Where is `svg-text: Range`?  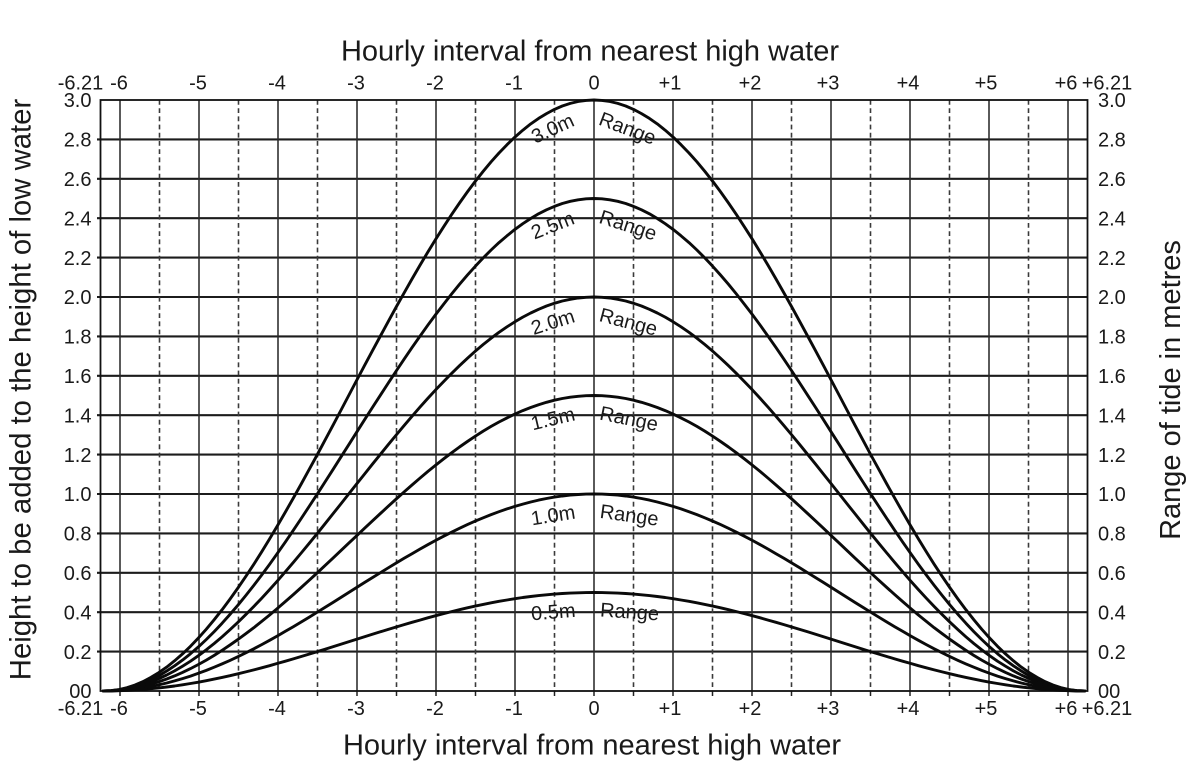 svg-text: Range is located at coordinates (629, 612).